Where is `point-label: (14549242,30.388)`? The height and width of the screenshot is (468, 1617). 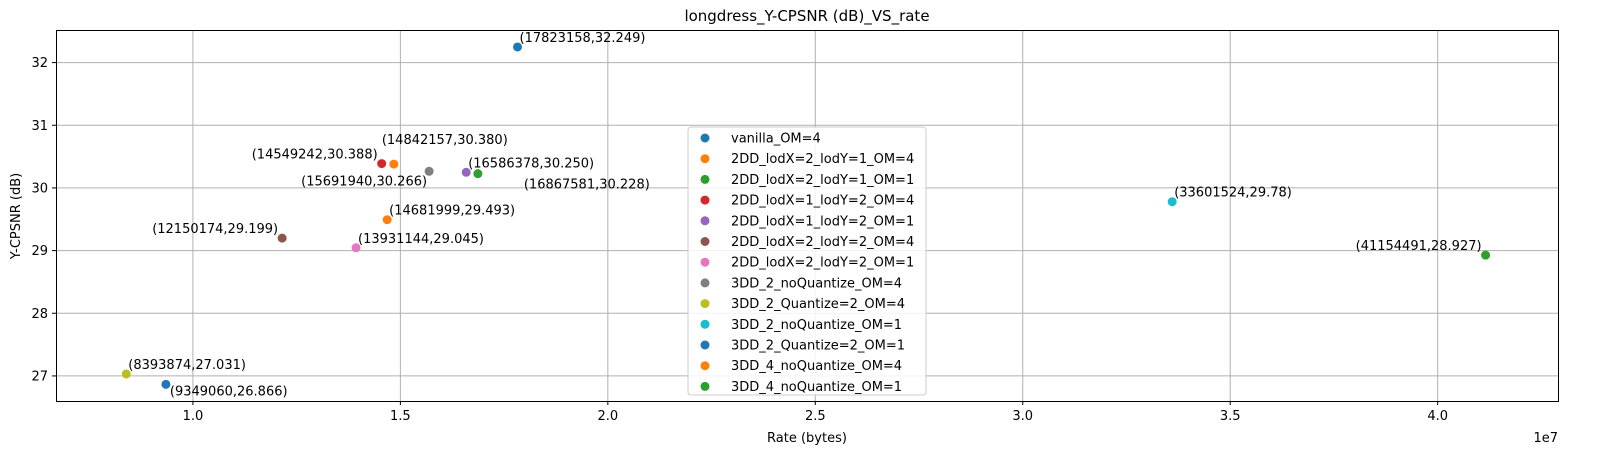
point-label: (14549242,30.388) is located at coordinates (315, 155).